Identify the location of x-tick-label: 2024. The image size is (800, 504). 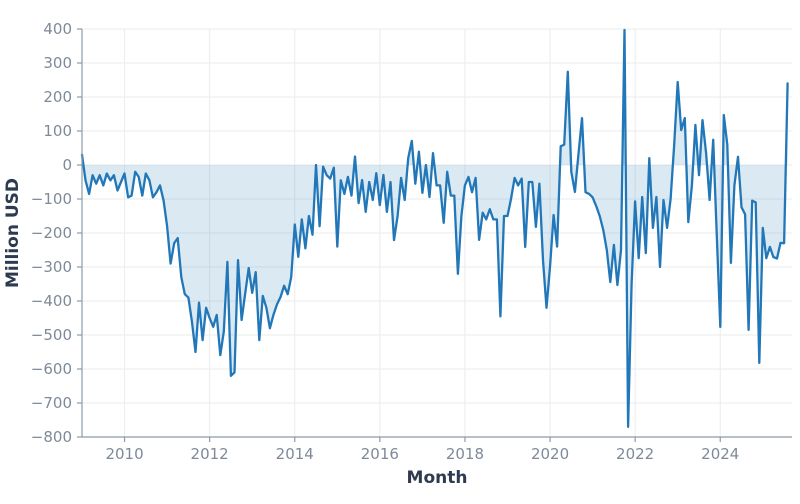
(720, 454).